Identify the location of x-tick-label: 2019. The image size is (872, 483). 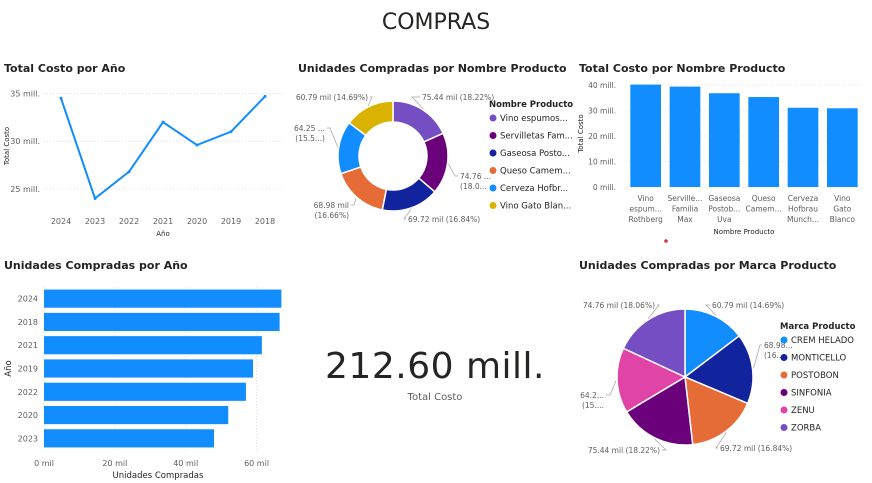
(231, 221).